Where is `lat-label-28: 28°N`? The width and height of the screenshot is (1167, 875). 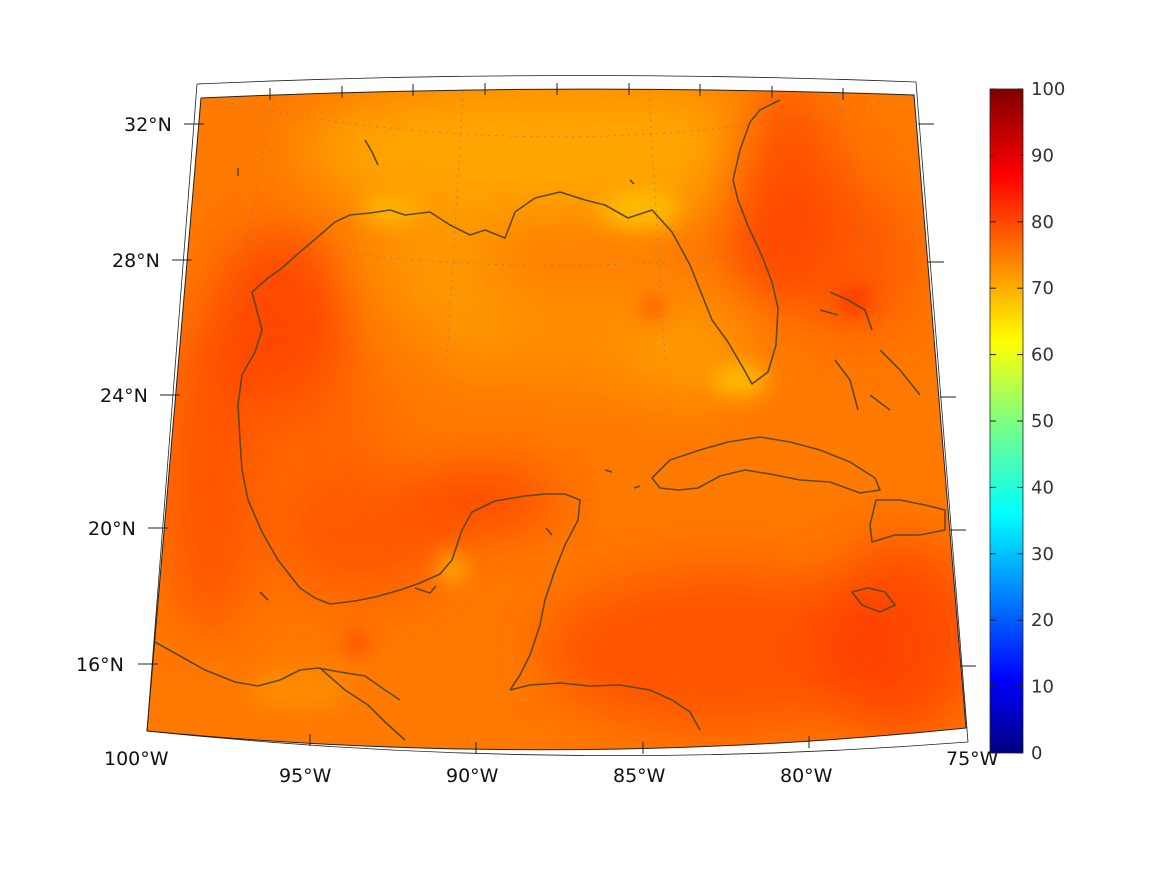
lat-label-28: 28°N is located at coordinates (136, 261).